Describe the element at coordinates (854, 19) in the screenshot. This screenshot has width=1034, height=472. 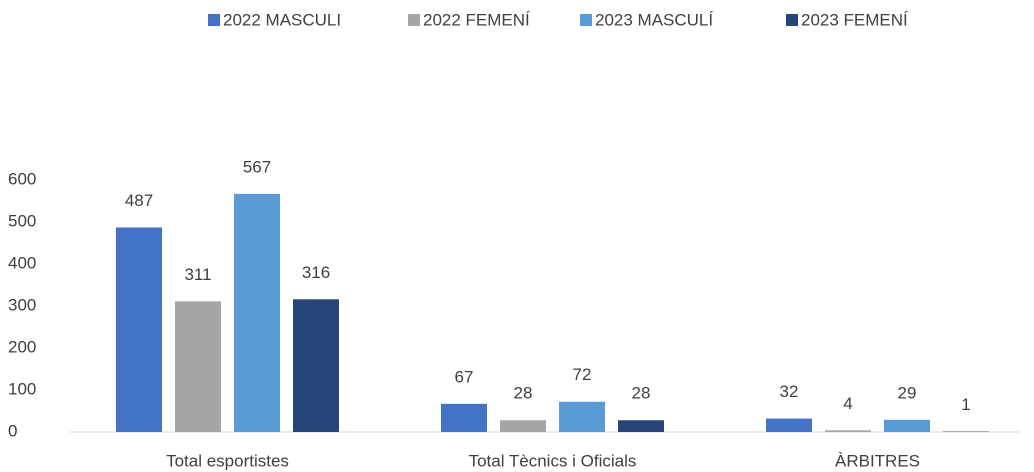
I see `legend-label: 2023 FEMENÍ` at that location.